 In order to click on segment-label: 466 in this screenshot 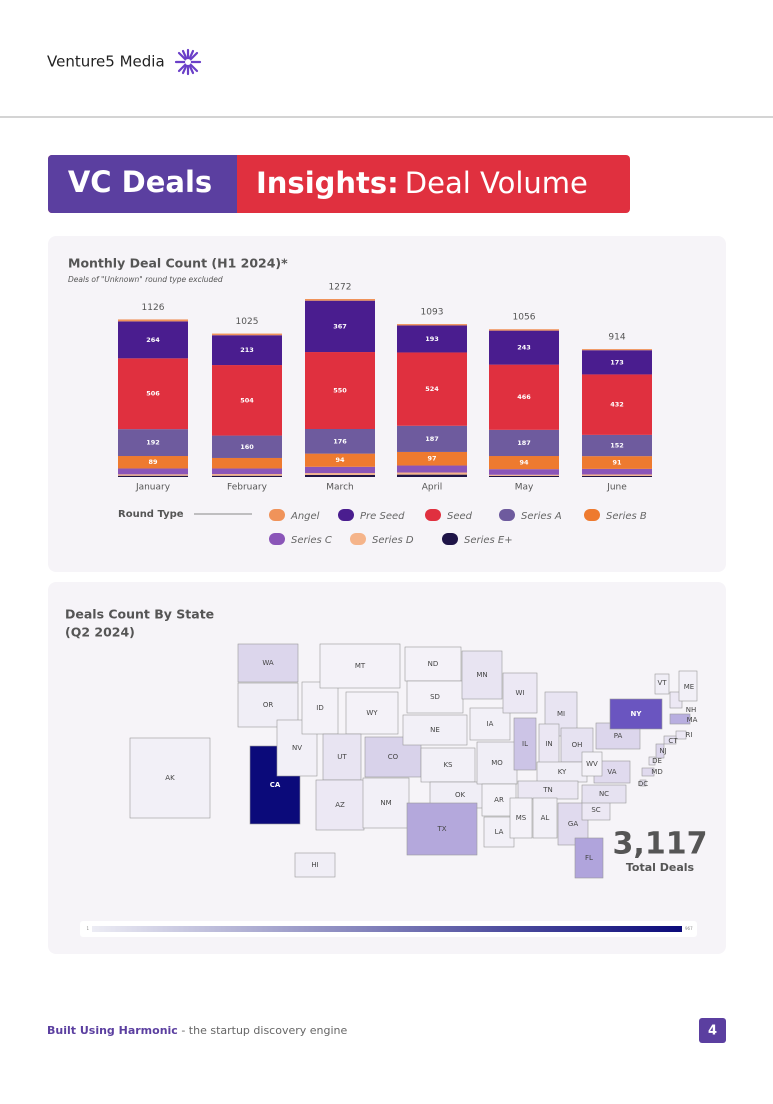, I will do `click(524, 397)`.